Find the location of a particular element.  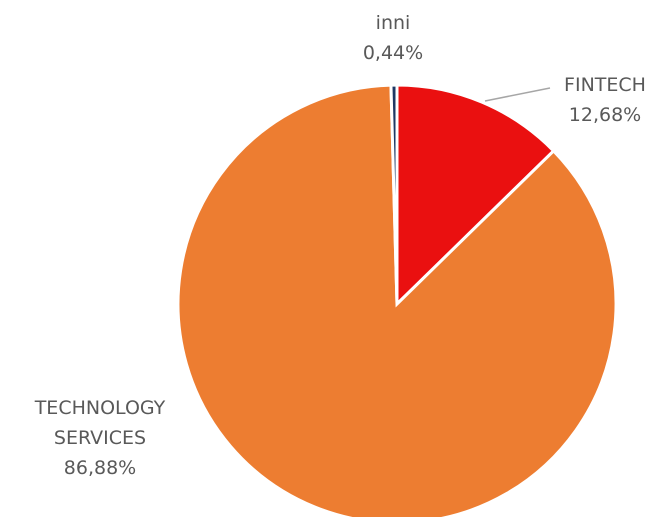

category-label: FINTECH is located at coordinates (605, 85).